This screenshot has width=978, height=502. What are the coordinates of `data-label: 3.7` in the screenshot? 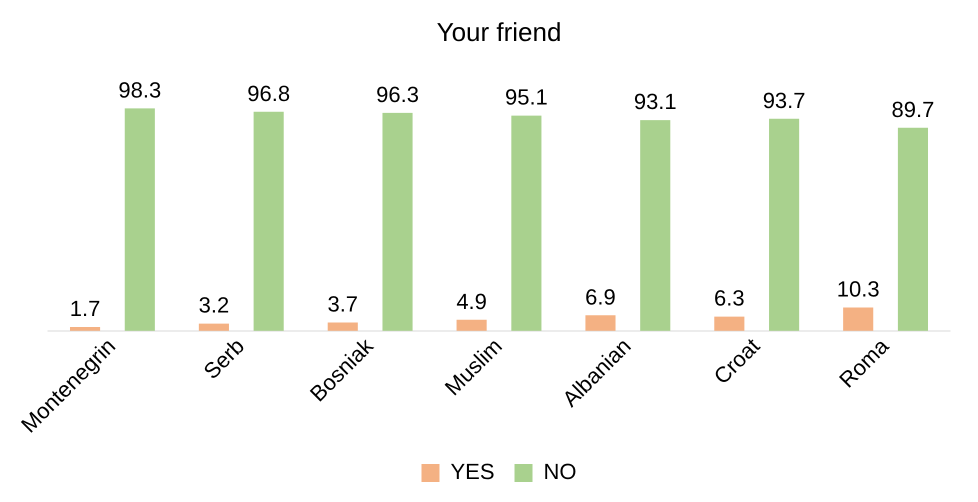 It's located at (342, 304).